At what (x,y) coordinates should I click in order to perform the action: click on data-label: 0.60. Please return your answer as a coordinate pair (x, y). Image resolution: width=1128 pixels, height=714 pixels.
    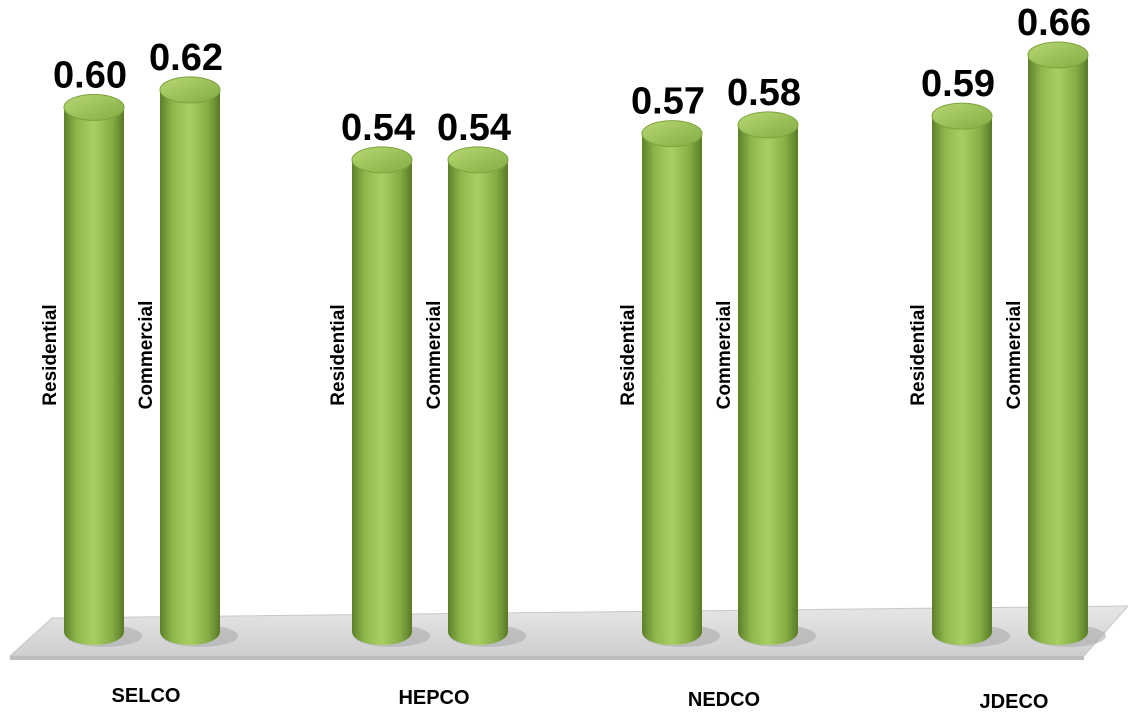
    Looking at the image, I should click on (90, 75).